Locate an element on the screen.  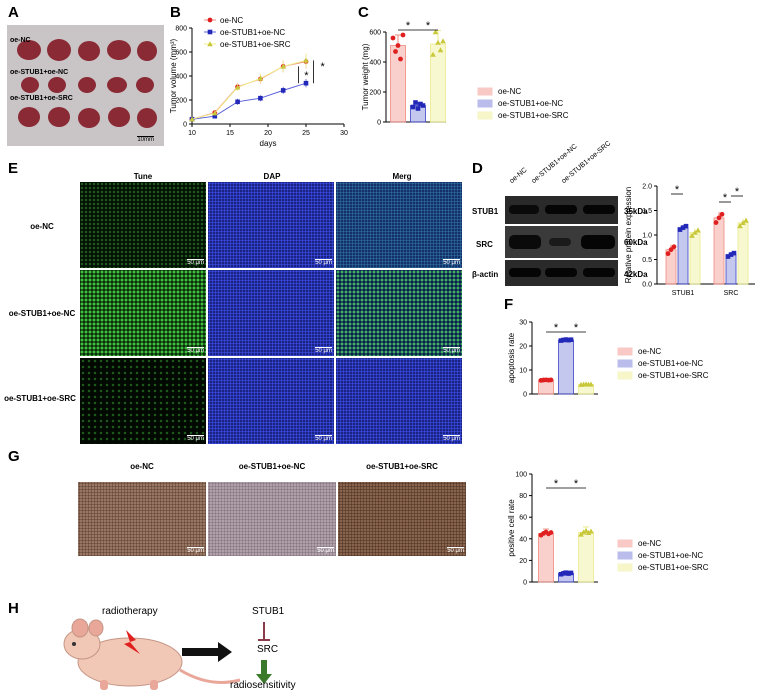
x-tick-label: SRC is located at coordinates (731, 293).